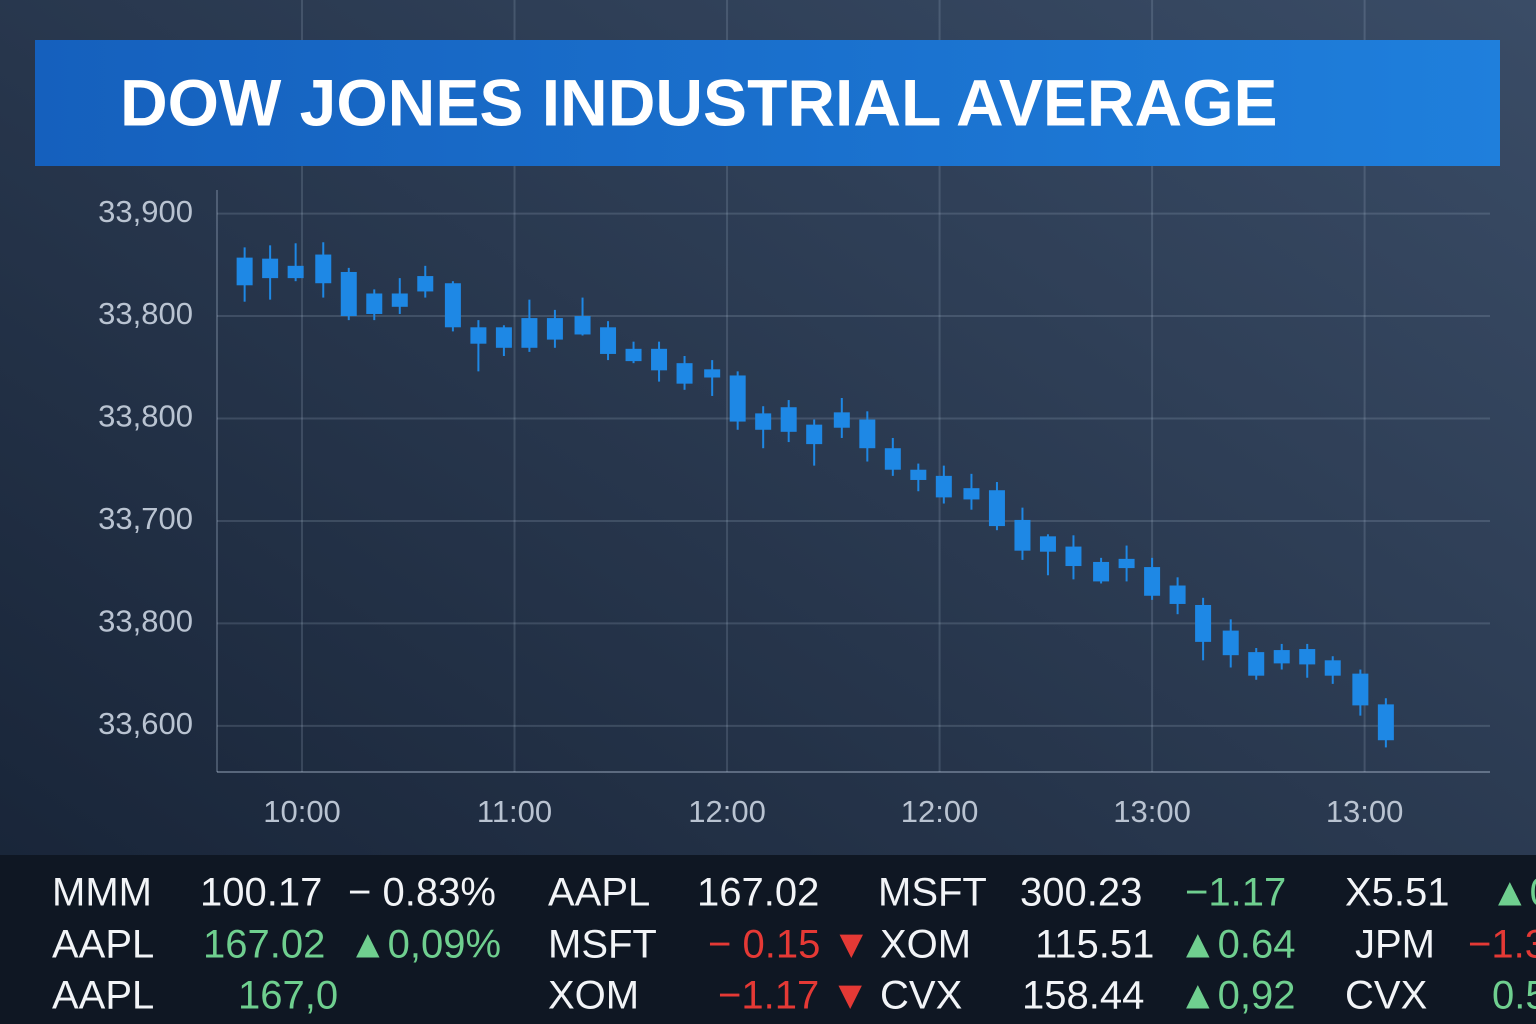 The width and height of the screenshot is (1536, 1024). I want to click on ticker-cell: 115.51, so click(1094, 945).